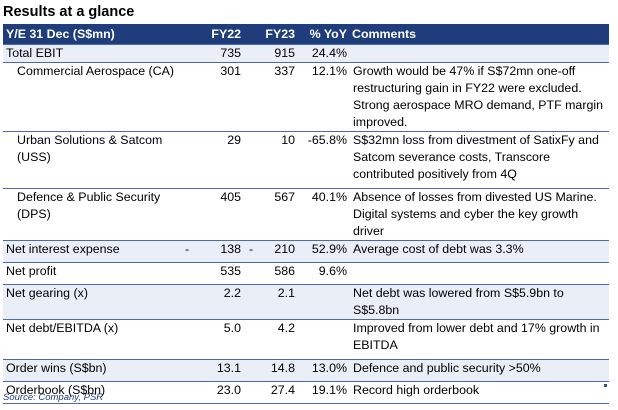  Describe the element at coordinates (605, 385) in the screenshot. I see `resize-handle-icon` at that location.